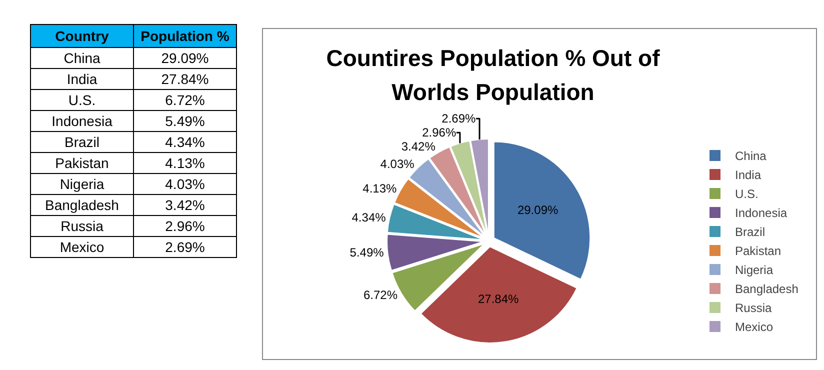 Image resolution: width=824 pixels, height=370 pixels. I want to click on legend-label: Bangladesh, so click(766, 289).